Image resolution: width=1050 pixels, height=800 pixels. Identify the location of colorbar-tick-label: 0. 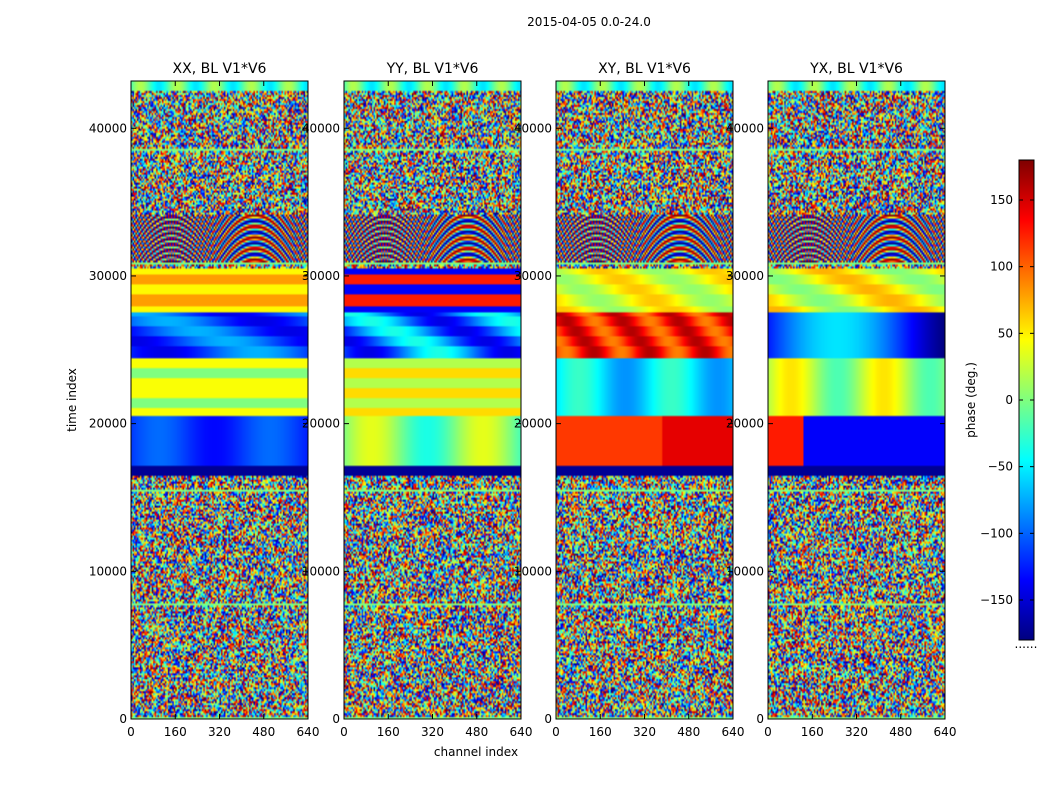
(1009, 400).